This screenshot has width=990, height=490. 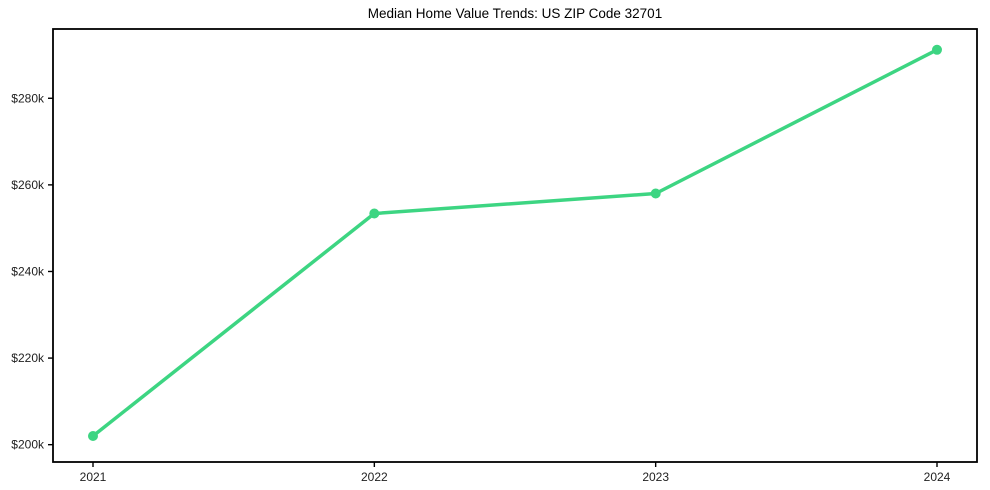 What do you see at coordinates (28, 445) in the screenshot?
I see `y-tick-label: $200k` at bounding box center [28, 445].